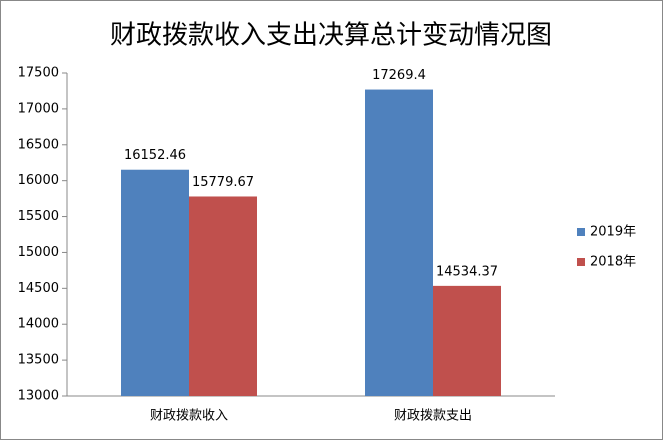  I want to click on y-tick-label: 14000, so click(38, 324).